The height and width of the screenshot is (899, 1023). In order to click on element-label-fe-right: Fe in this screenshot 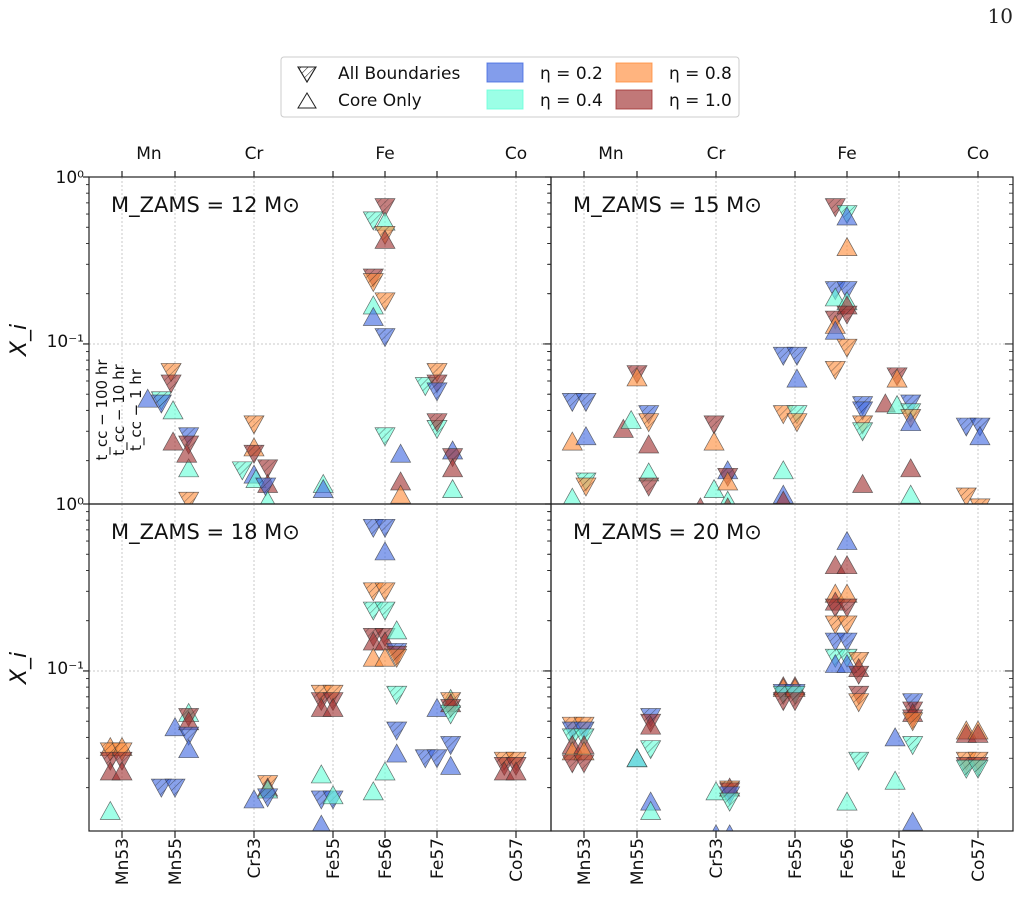, I will do `click(846, 154)`.